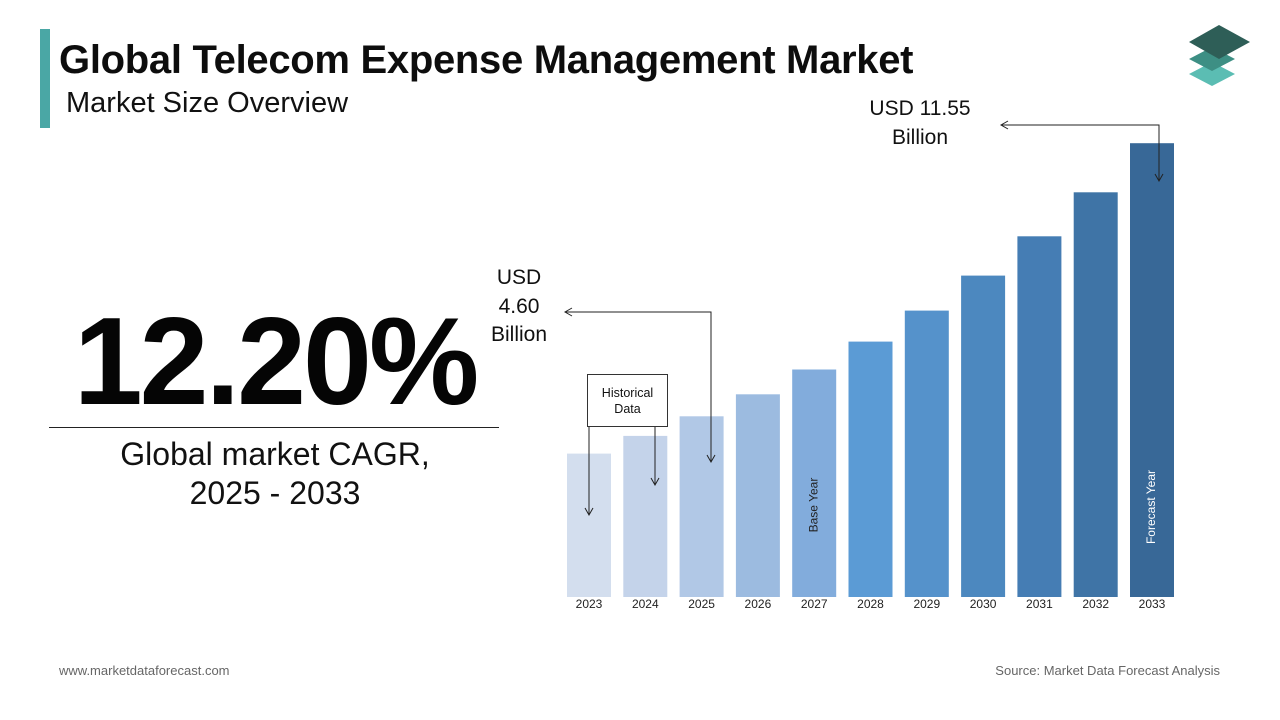  Describe the element at coordinates (589, 604) in the screenshot. I see `x-tick-label-2023: 2023` at that location.